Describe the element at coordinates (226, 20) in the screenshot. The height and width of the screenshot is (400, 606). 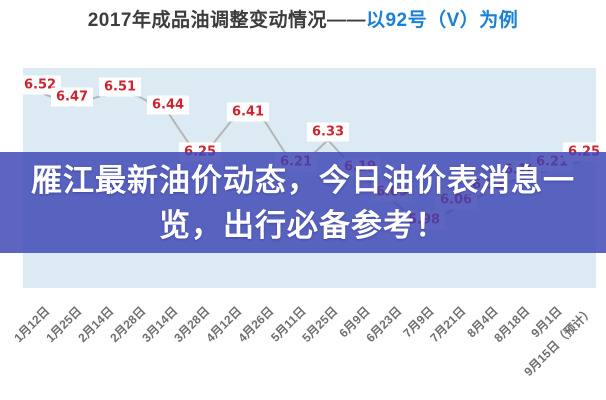
I see `chart-title-main: 2017年成品油调整变动情况——` at that location.